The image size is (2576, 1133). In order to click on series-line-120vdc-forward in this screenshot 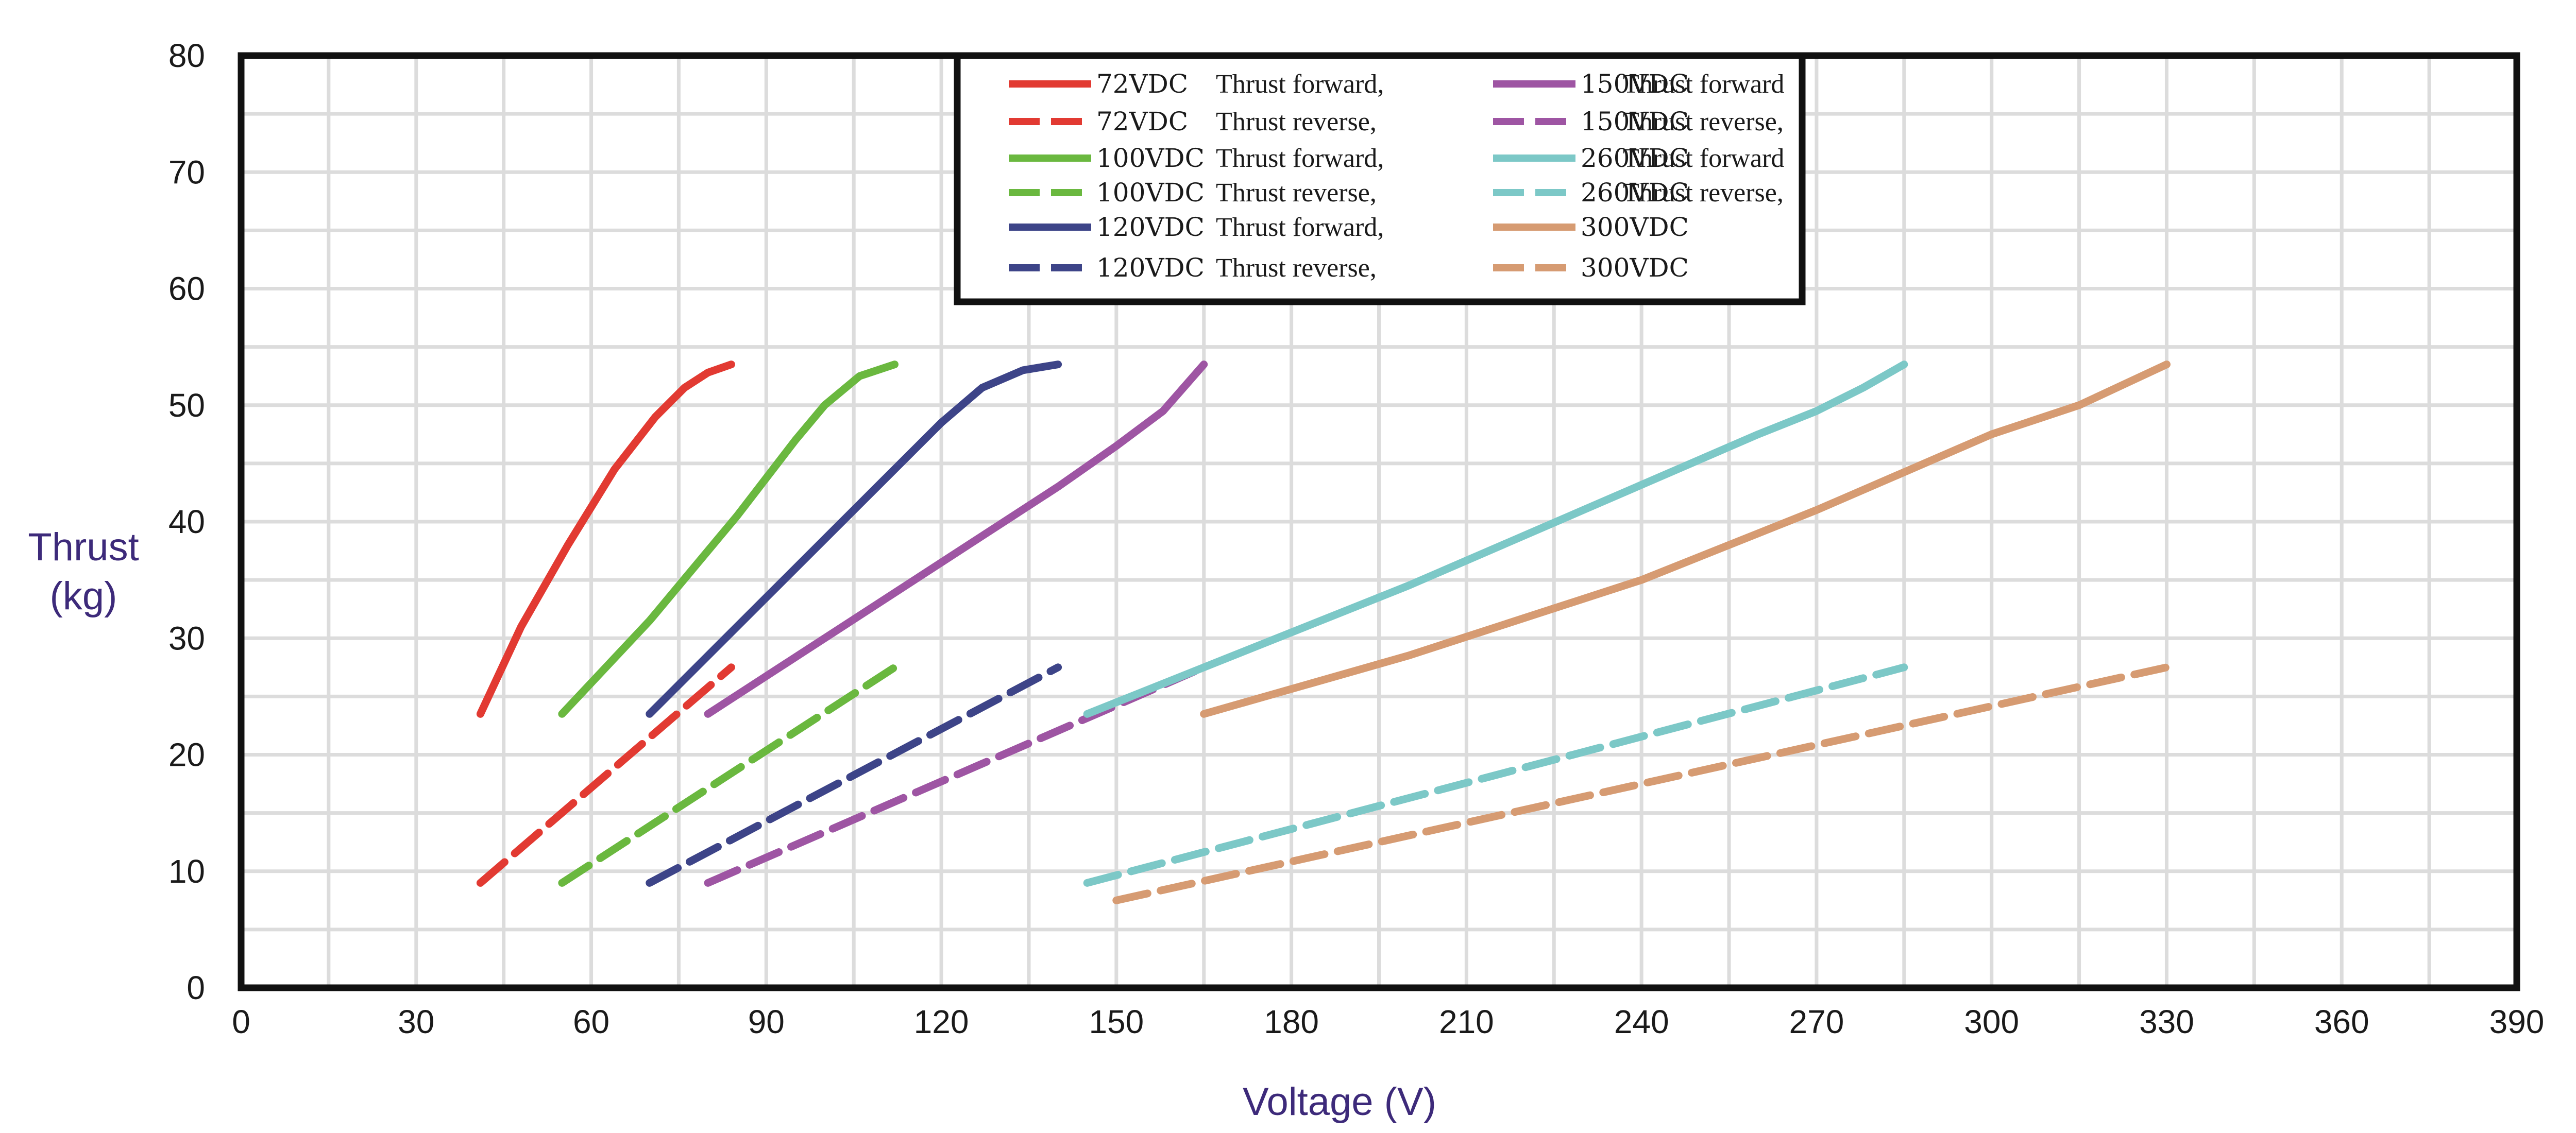, I will do `click(854, 539)`.